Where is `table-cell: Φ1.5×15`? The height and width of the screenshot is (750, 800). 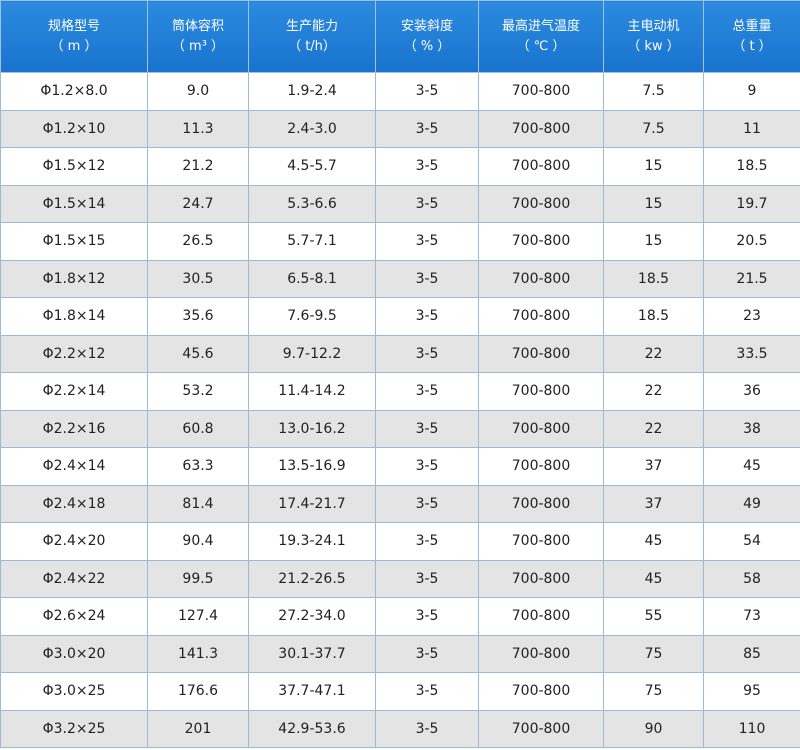 table-cell: Φ1.5×15 is located at coordinates (74, 241).